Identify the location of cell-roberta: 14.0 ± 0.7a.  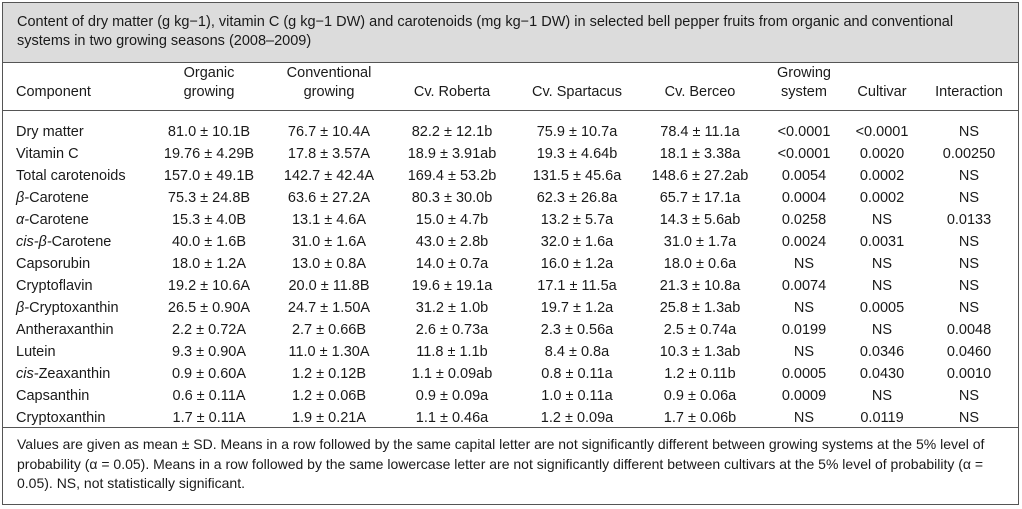
(452, 264).